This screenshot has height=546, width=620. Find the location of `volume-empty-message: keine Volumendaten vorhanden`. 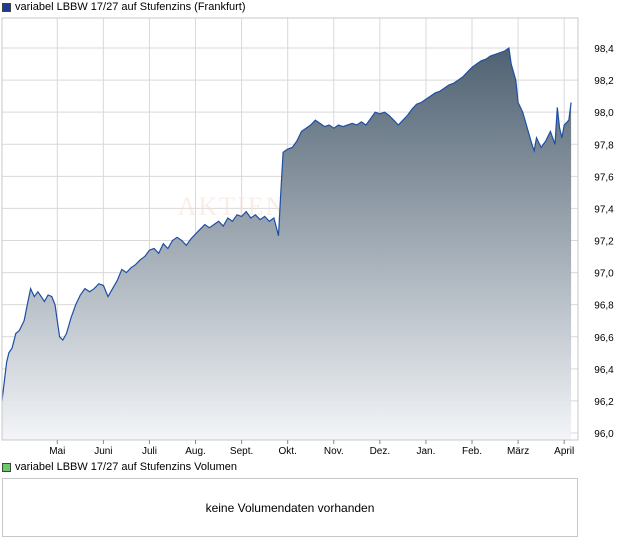

volume-empty-message: keine Volumendaten vorhanden is located at coordinates (290, 507).